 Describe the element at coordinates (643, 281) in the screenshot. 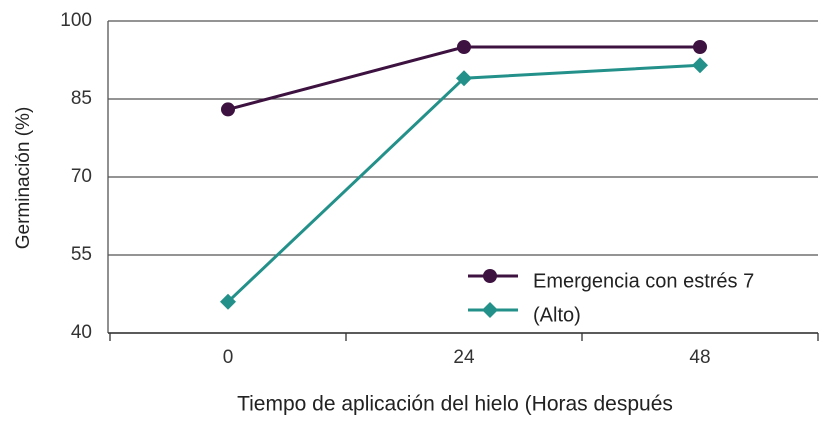

I see `legend-label: Emergencia con estrés 7` at that location.